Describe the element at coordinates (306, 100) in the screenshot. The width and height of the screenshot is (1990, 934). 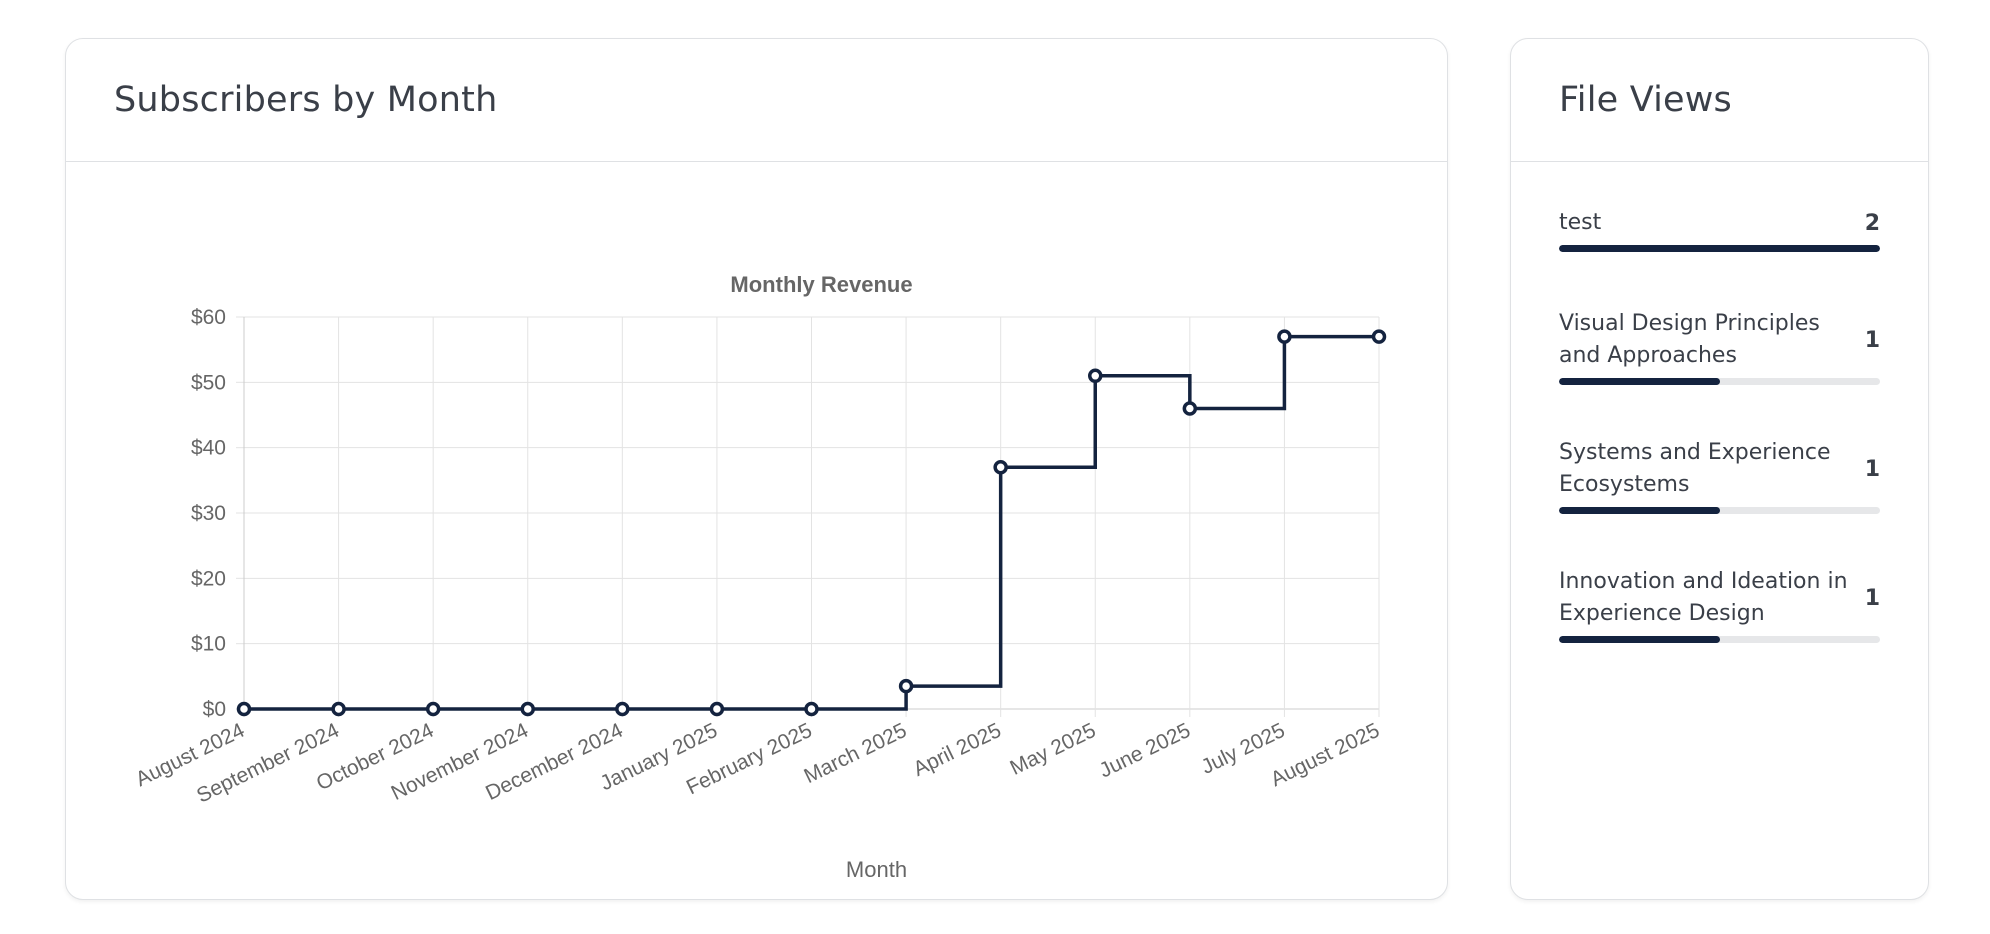
I see `subscribers-card-title: Subscribers by Month` at that location.